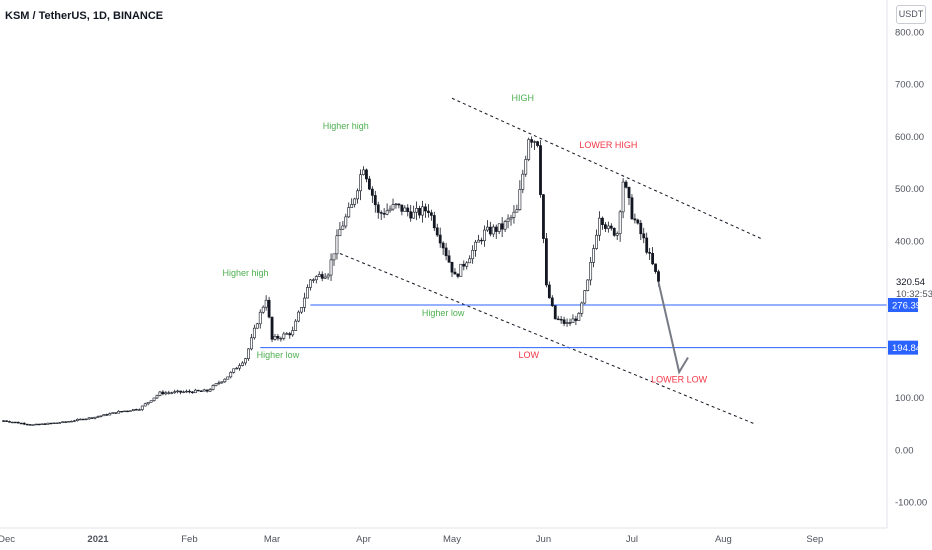 The width and height of the screenshot is (932, 550). Describe the element at coordinates (98, 539) in the screenshot. I see `time-tick-label: 2021` at that location.